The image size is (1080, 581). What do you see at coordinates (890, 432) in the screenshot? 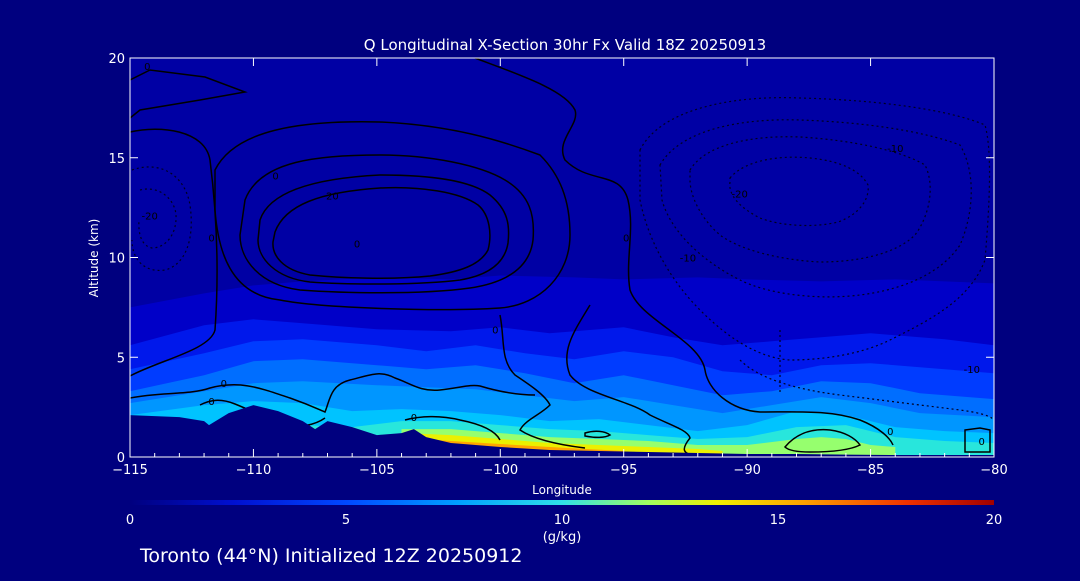
I see `contour-label-14: 0` at bounding box center [890, 432].